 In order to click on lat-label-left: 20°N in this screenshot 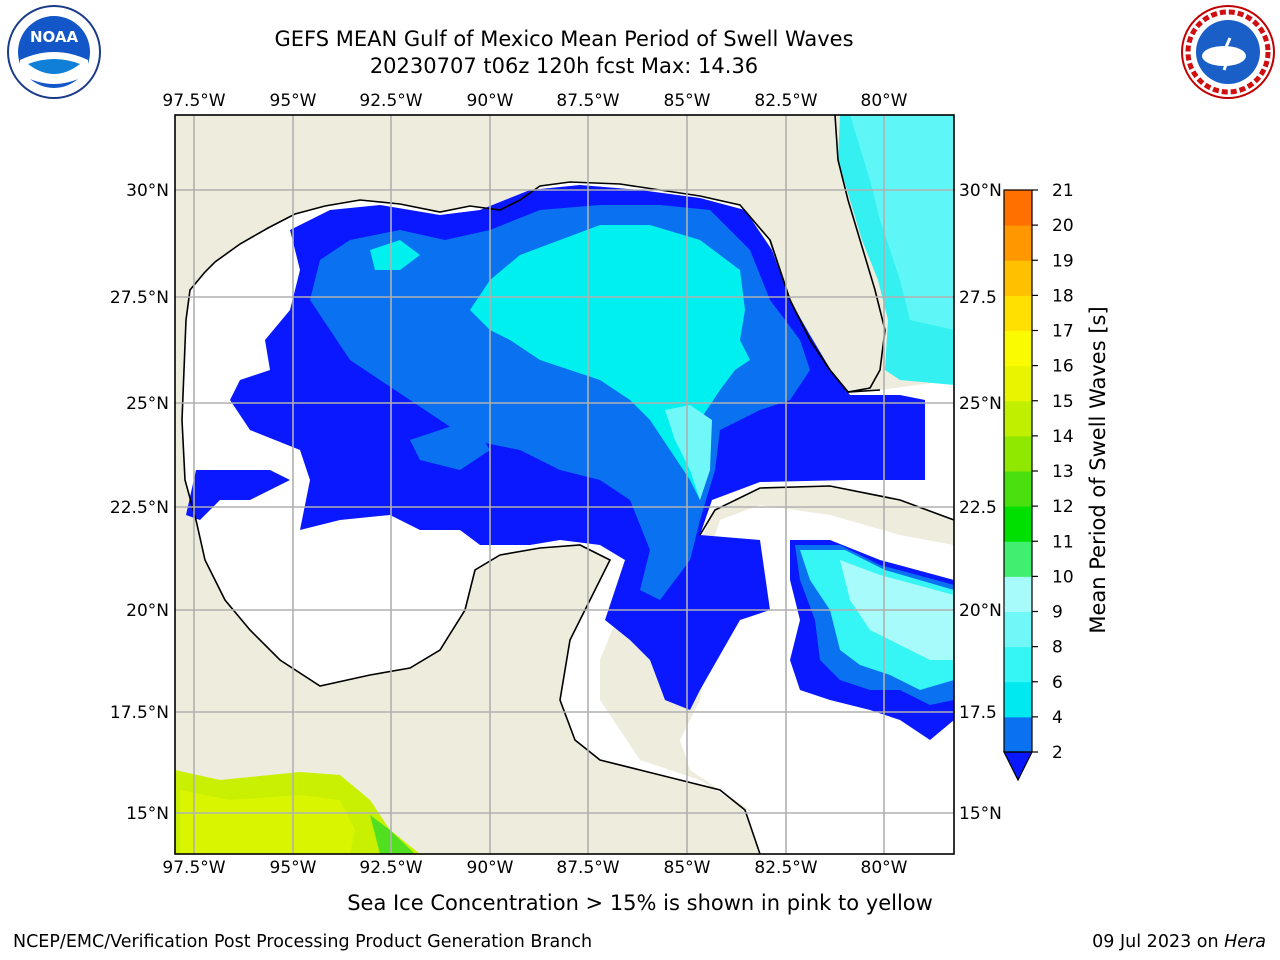, I will do `click(147, 611)`.